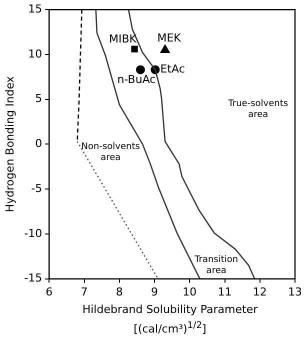  Describe the element at coordinates (110, 153) in the screenshot. I see `annotation: Non-solvents area` at that location.